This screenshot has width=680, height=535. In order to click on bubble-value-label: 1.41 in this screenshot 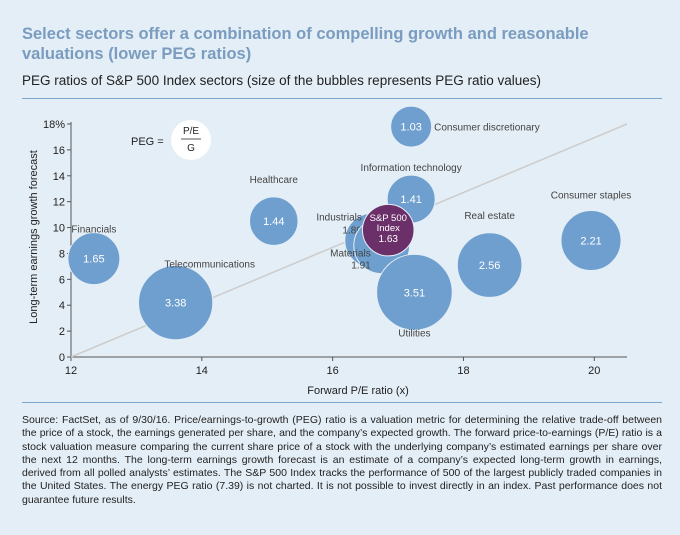, I will do `click(410, 200)`.